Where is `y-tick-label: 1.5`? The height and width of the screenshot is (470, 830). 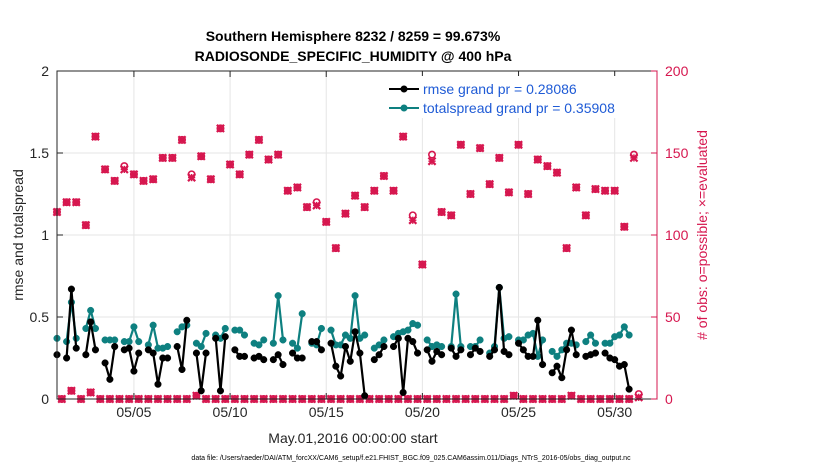
y-tick-label: 1.5 is located at coordinates (40, 153).